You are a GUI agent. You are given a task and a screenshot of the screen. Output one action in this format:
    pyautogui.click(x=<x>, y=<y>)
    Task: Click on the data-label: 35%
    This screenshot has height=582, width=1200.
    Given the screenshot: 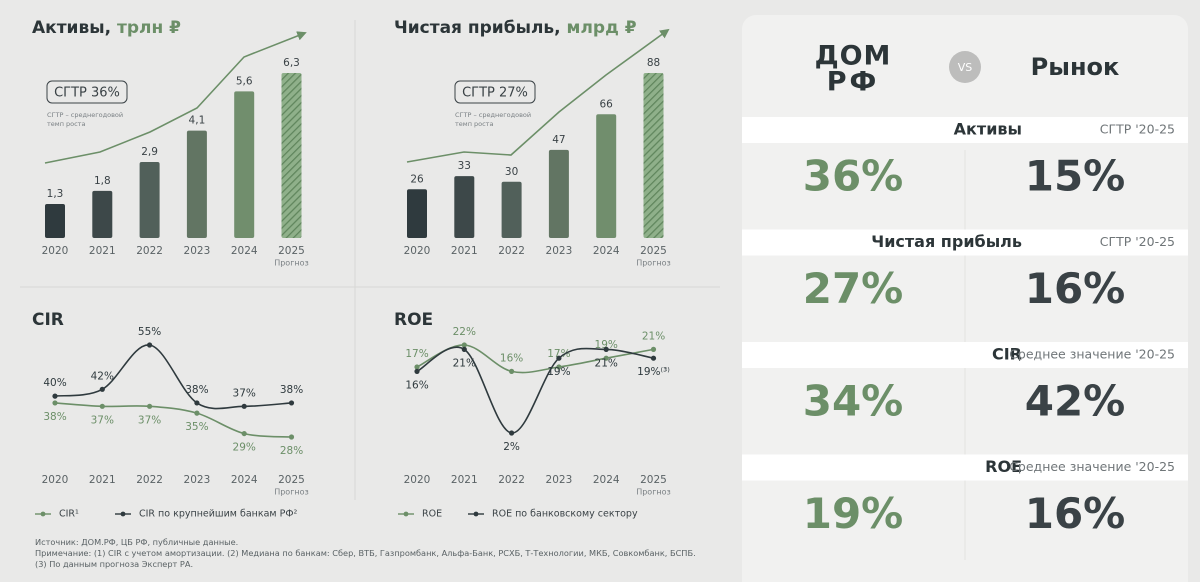 What is the action you would take?
    pyautogui.click(x=196, y=427)
    